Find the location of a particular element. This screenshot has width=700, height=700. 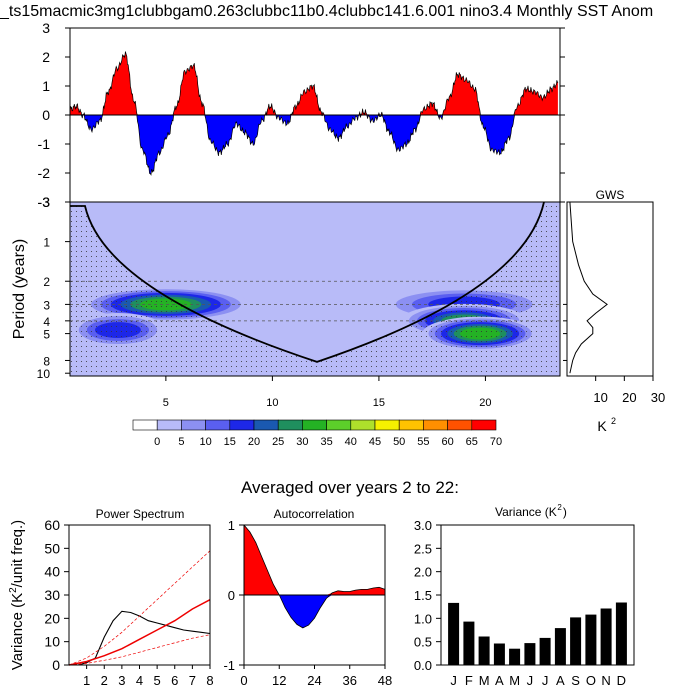

autocorrelation-title: Autocorrelation is located at coordinates (314, 514).